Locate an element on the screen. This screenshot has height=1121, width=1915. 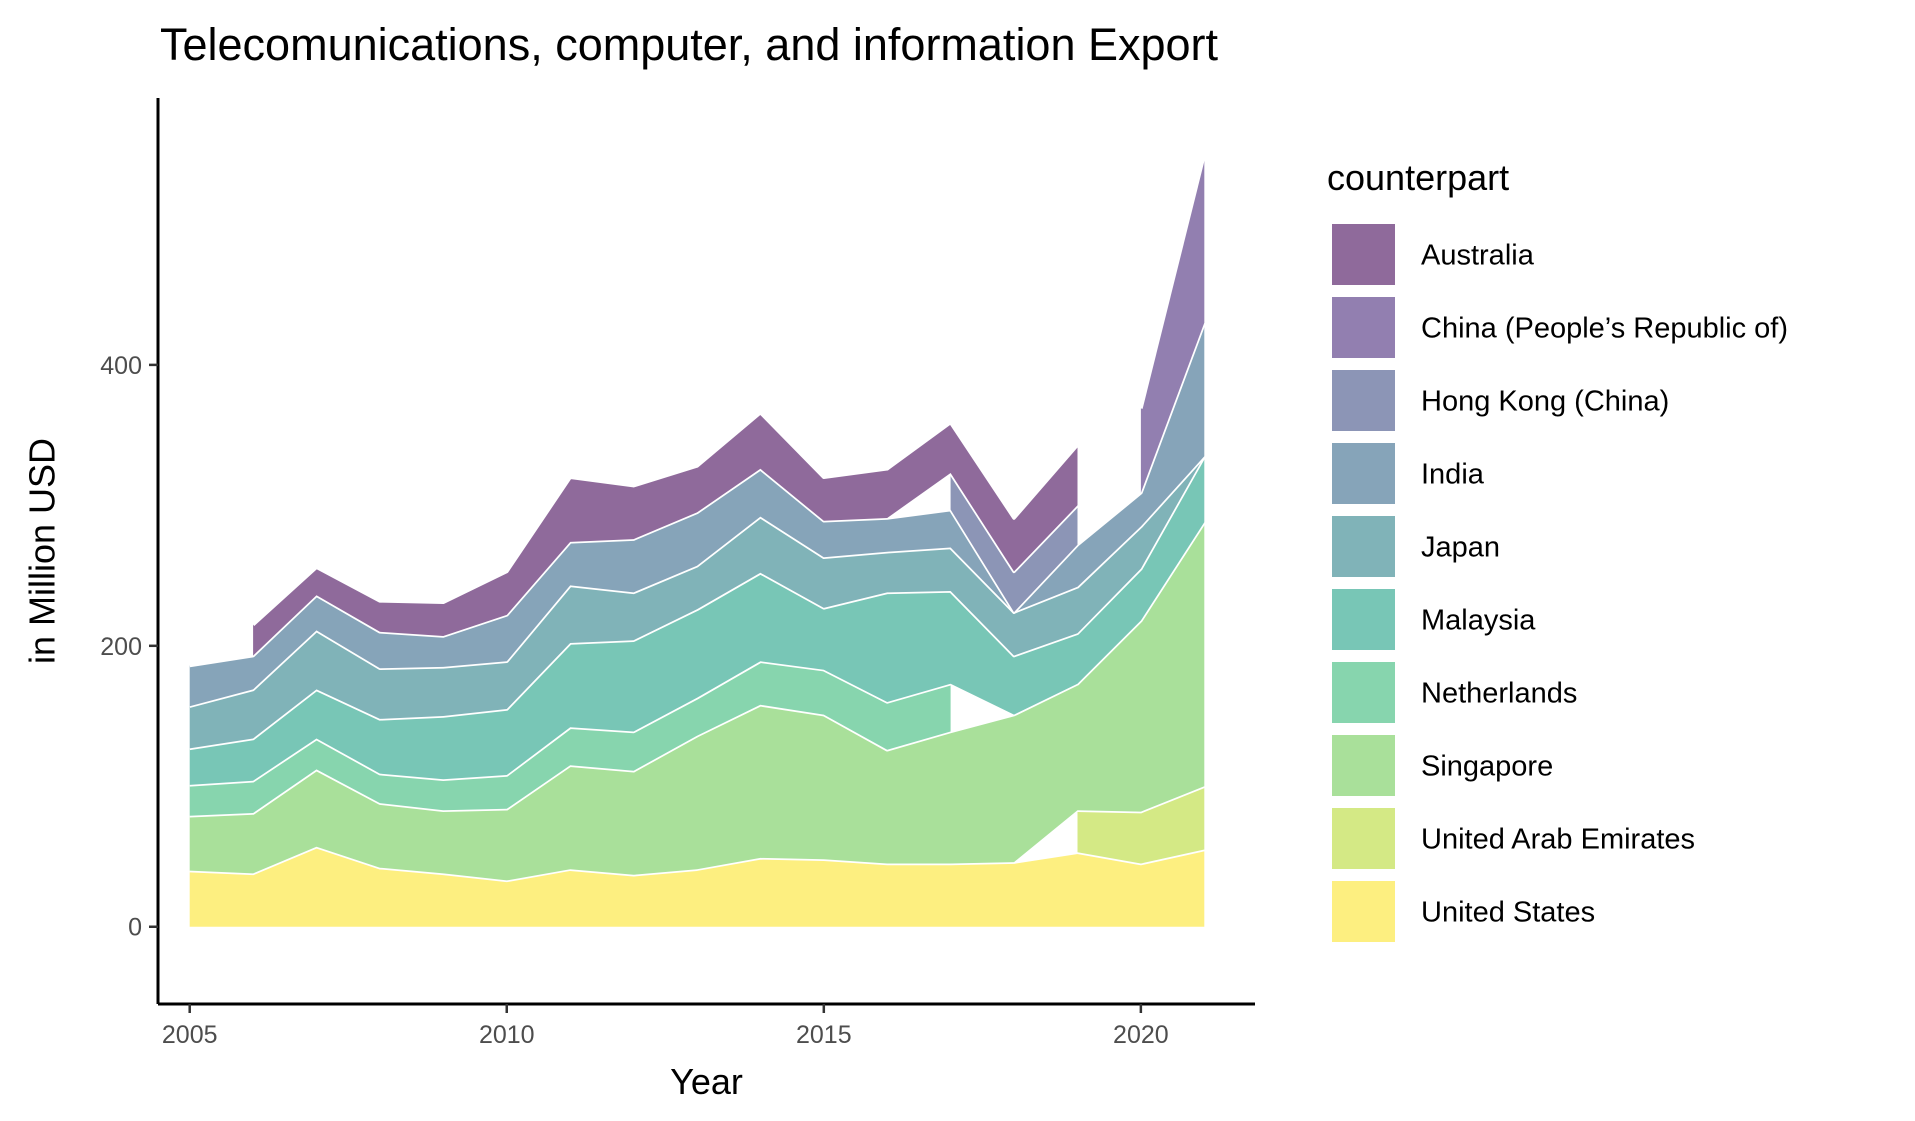
legend-label-australia: Australia is located at coordinates (1478, 256).